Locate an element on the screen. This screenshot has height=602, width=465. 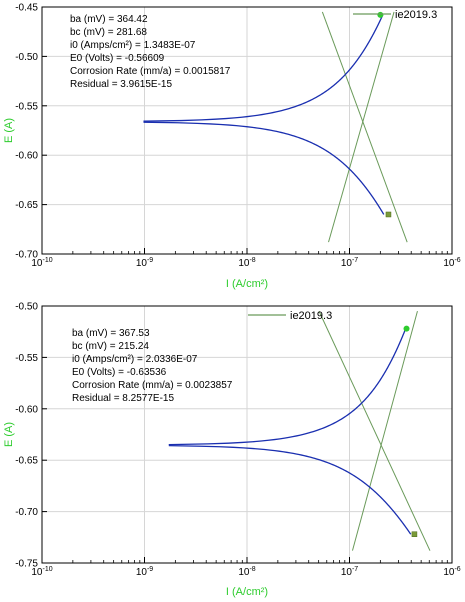
fit-parameter-line: E0 (Volts) = -0.63536 is located at coordinates (119, 372).